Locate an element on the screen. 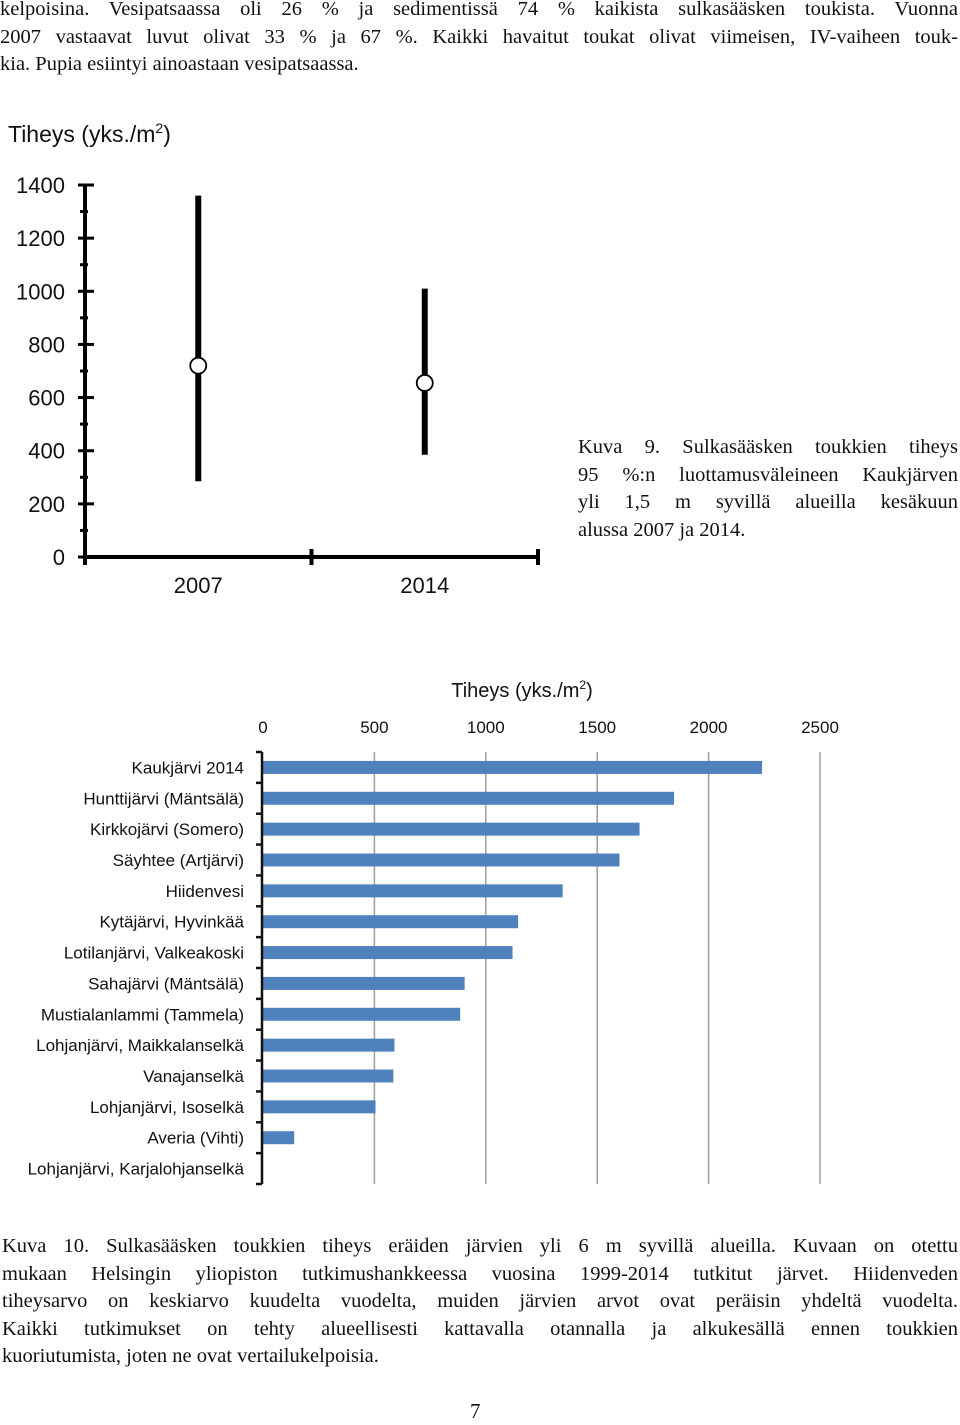  caption-line: Kuva 9. Sulkasääsken toukkien tiheys is located at coordinates (768, 447).